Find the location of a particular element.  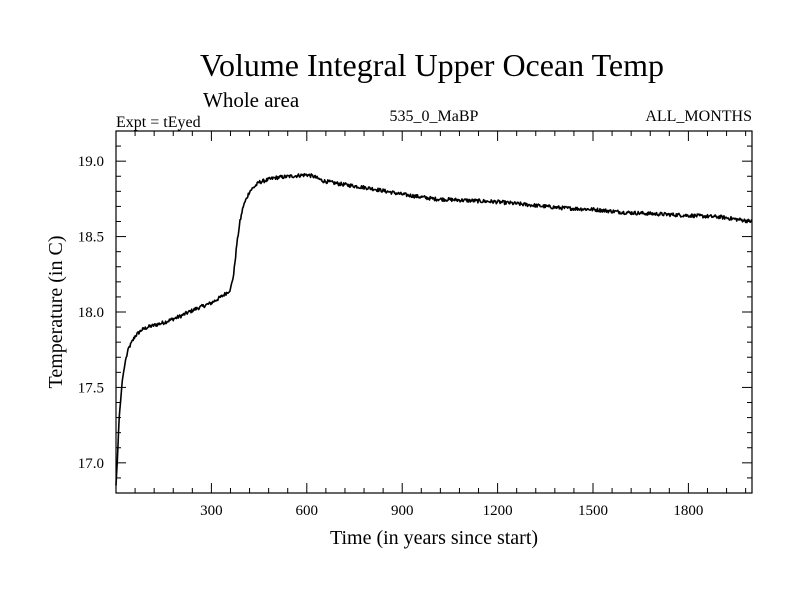

y-tick-label: 18.0 is located at coordinates (91, 313).